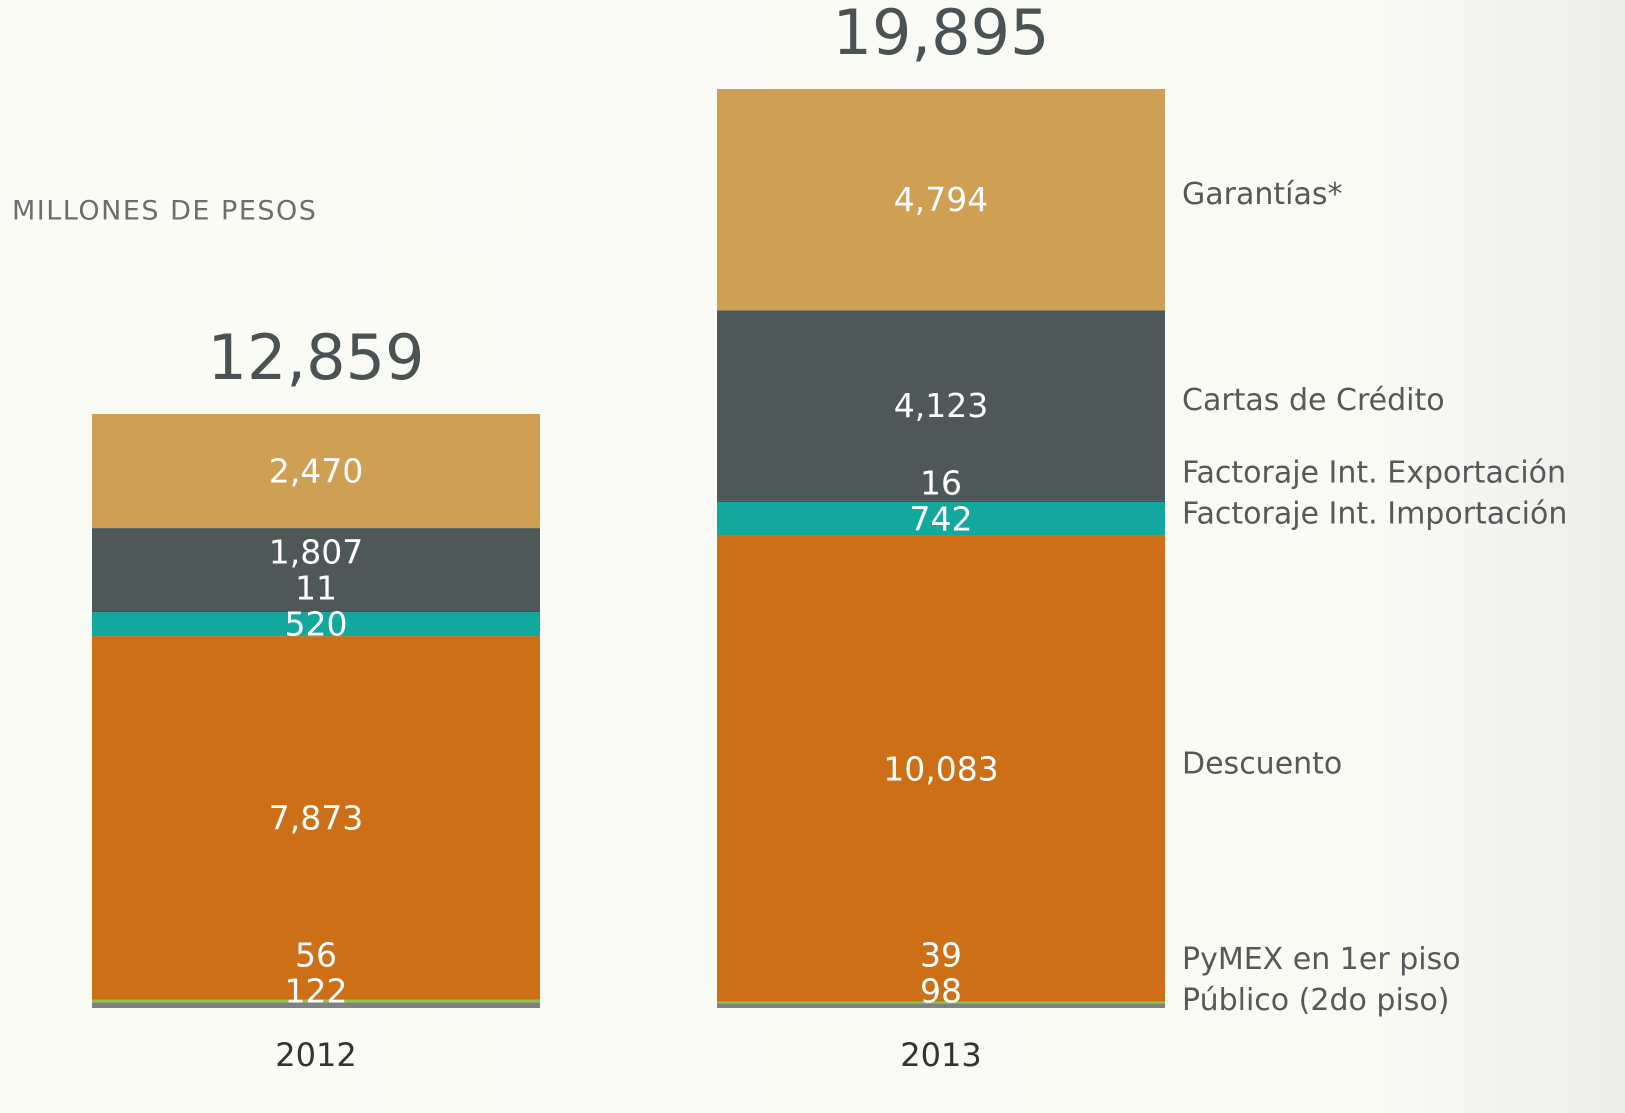 The image size is (1625, 1113). Describe the element at coordinates (1321, 959) in the screenshot. I see `legend-label: PyMEX en 1er piso` at that location.